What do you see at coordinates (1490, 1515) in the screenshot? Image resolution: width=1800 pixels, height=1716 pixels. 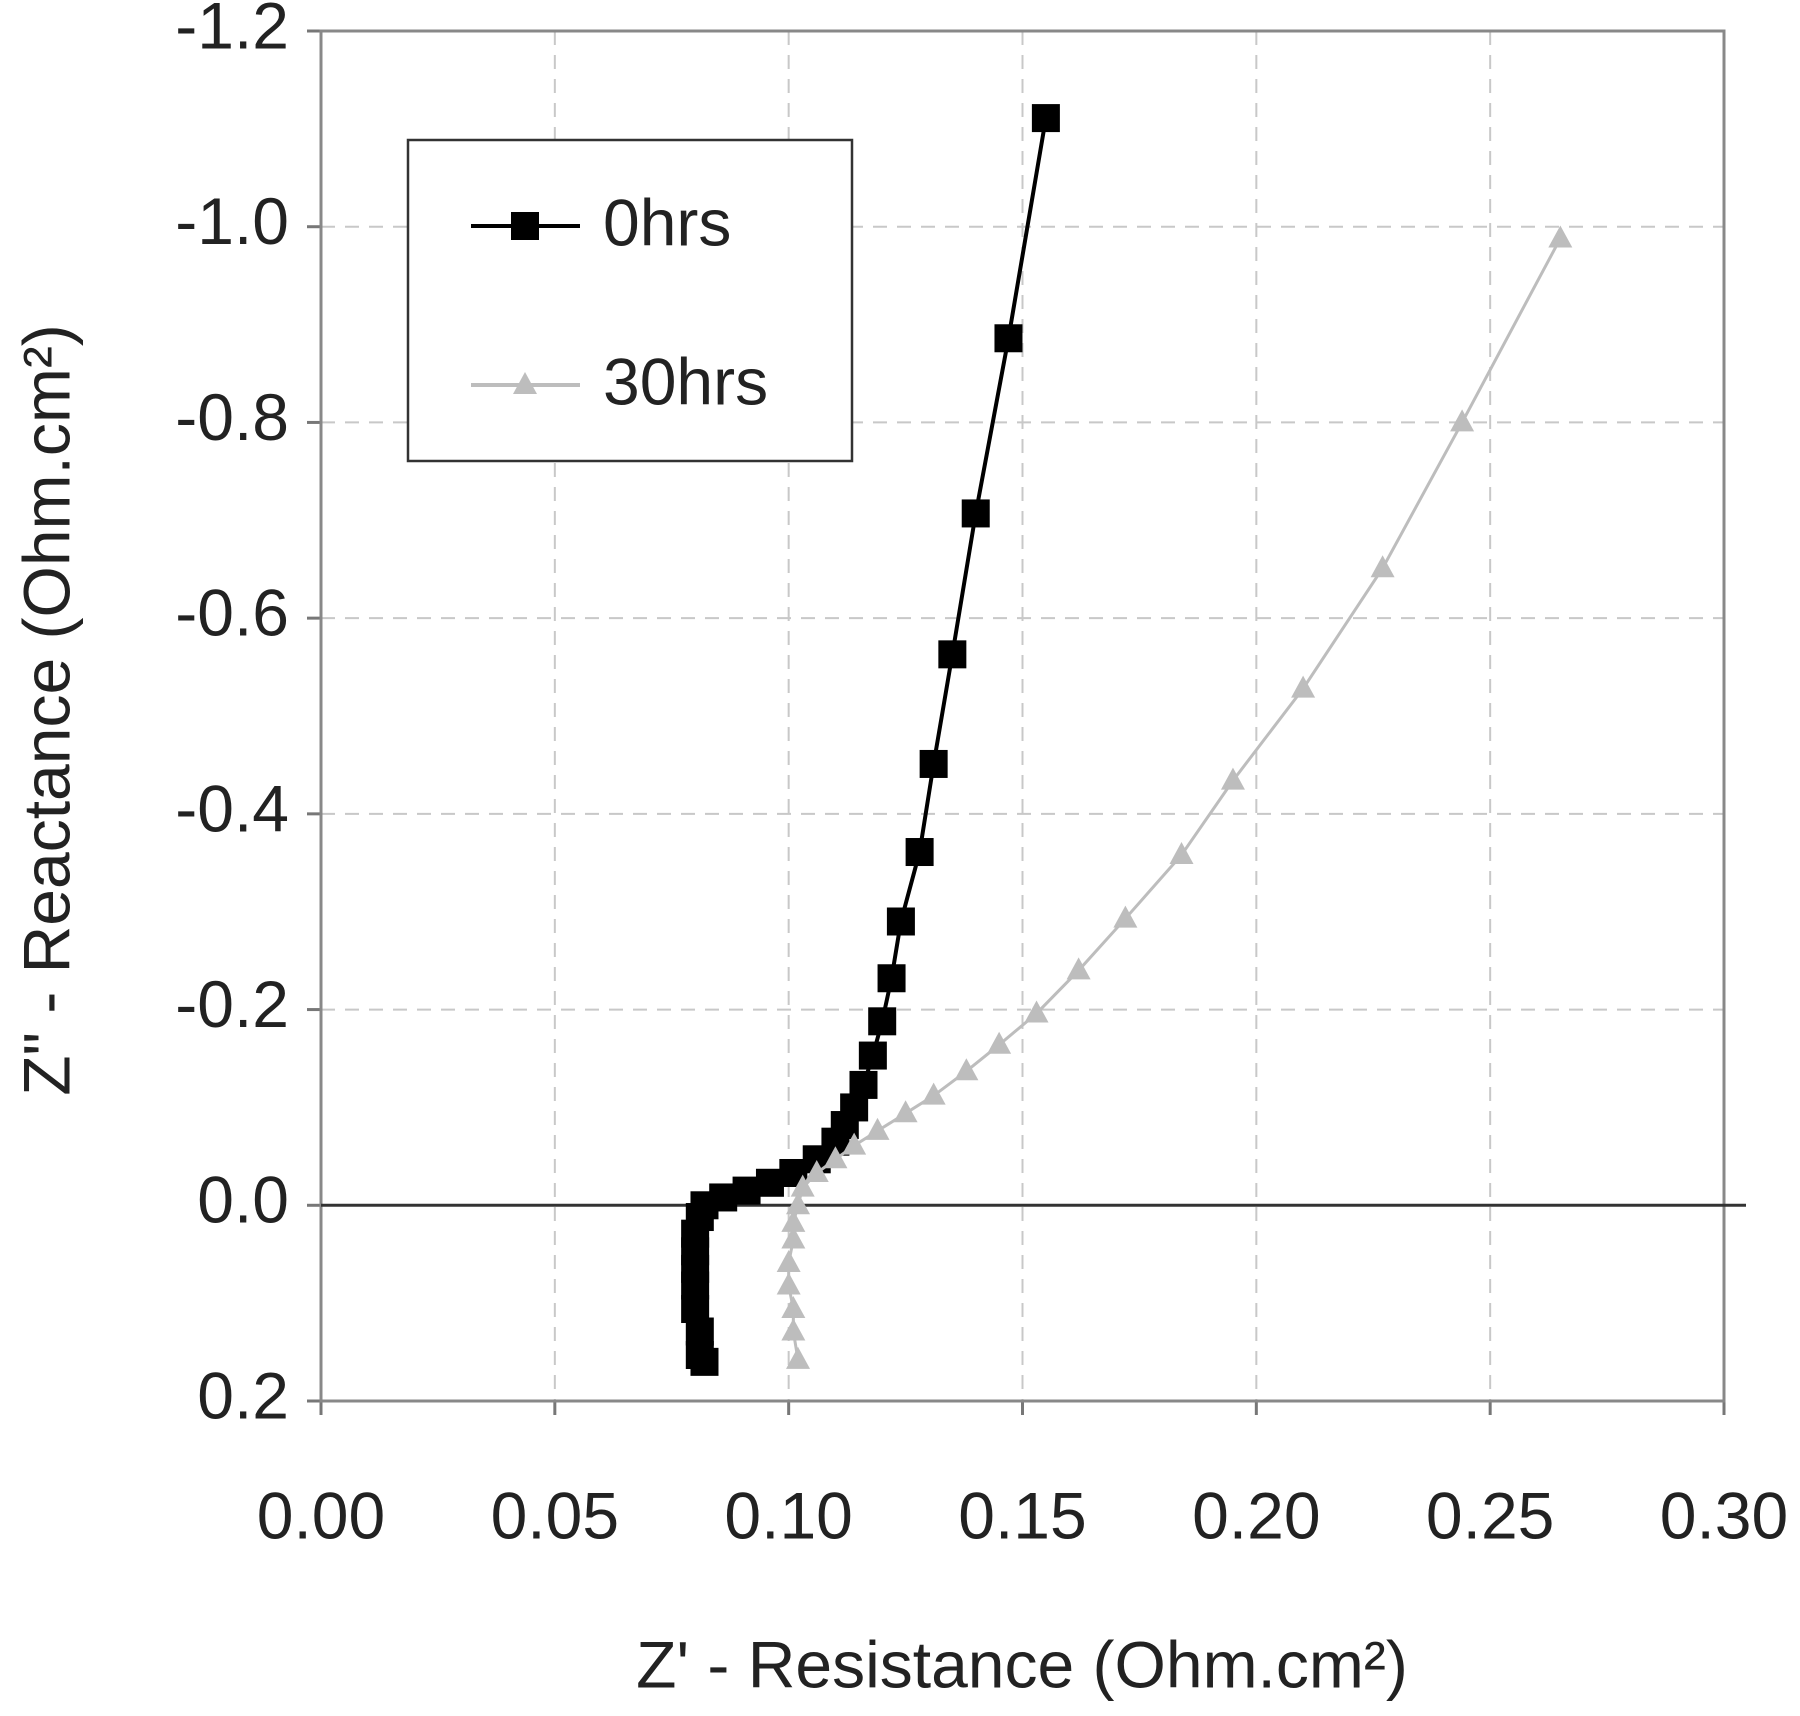 I see `x-tick-label: 0.25` at bounding box center [1490, 1515].